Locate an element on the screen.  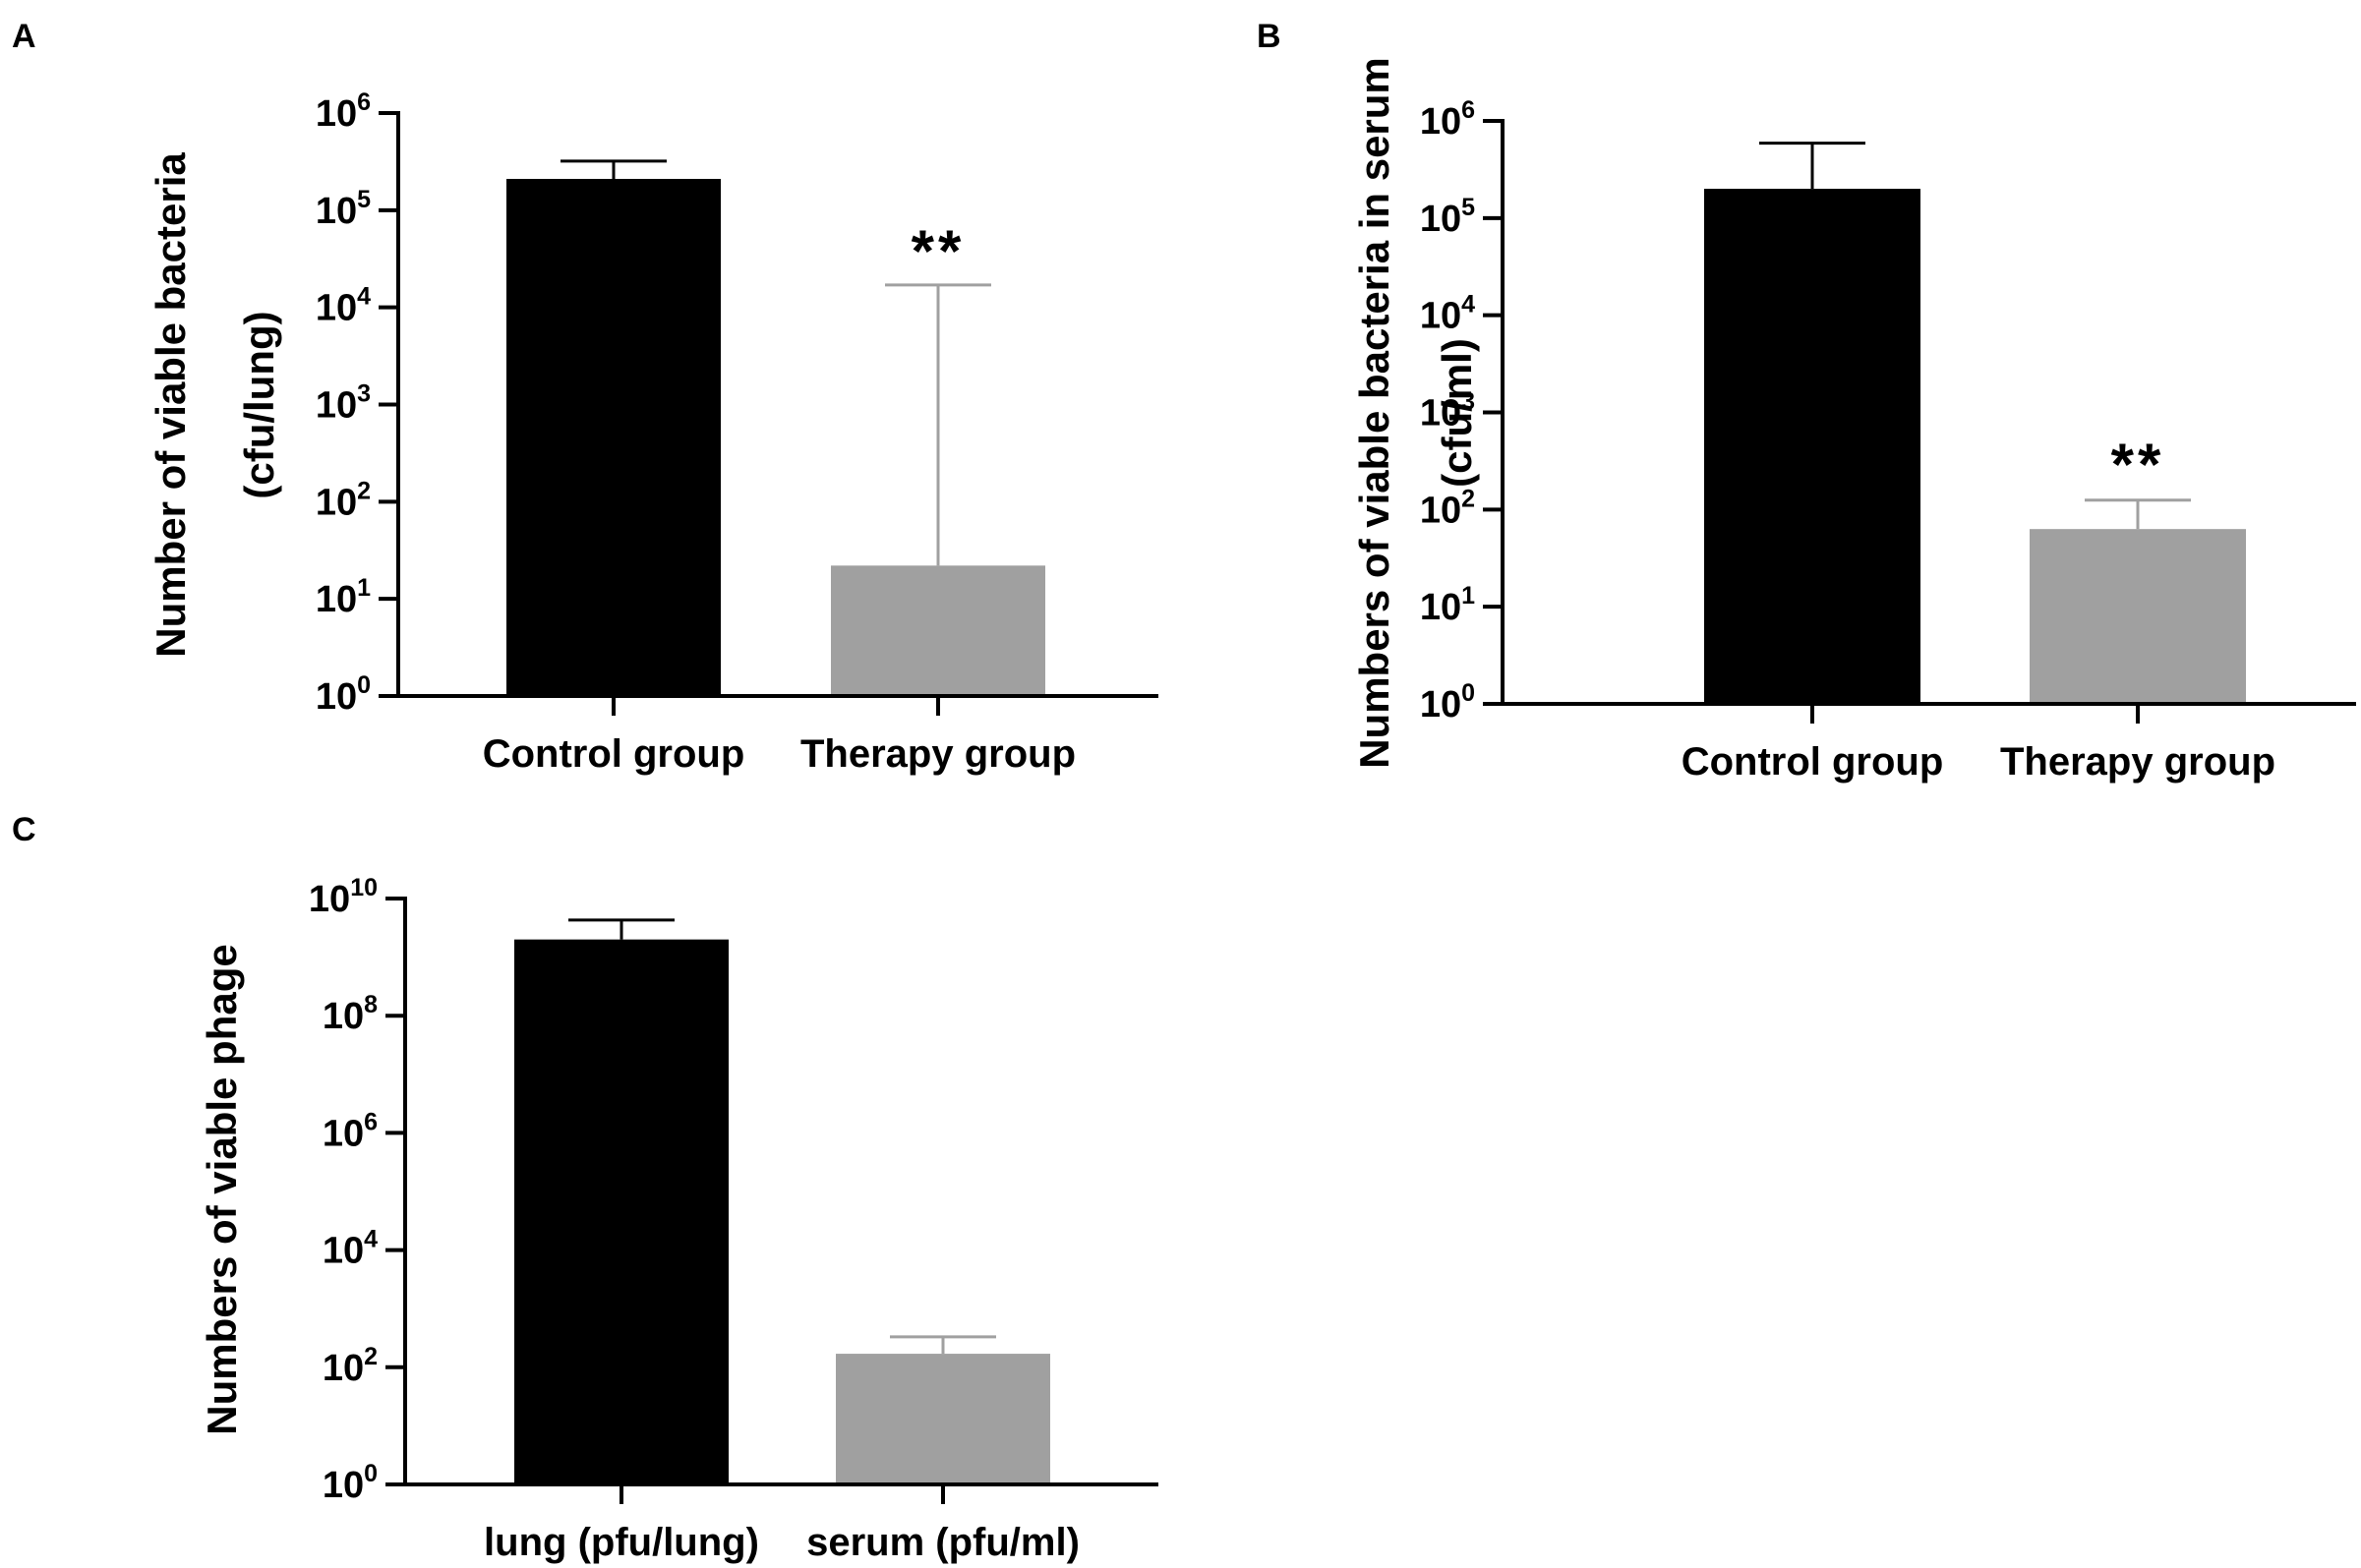
y-axis-title: (cfu/ml) is located at coordinates (1457, 413).